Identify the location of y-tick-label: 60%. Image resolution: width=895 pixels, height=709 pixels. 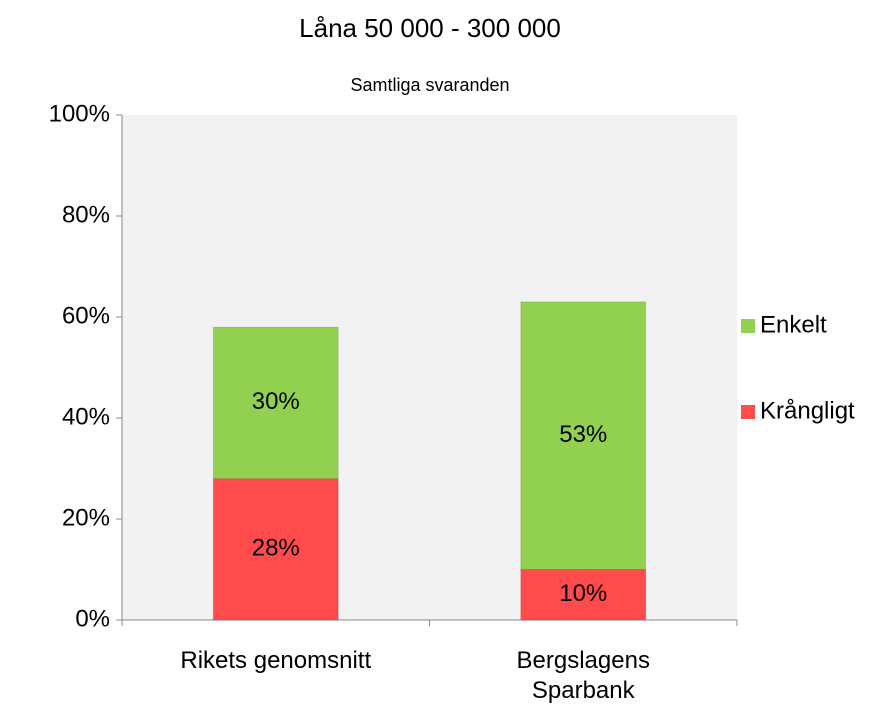
(86, 315).